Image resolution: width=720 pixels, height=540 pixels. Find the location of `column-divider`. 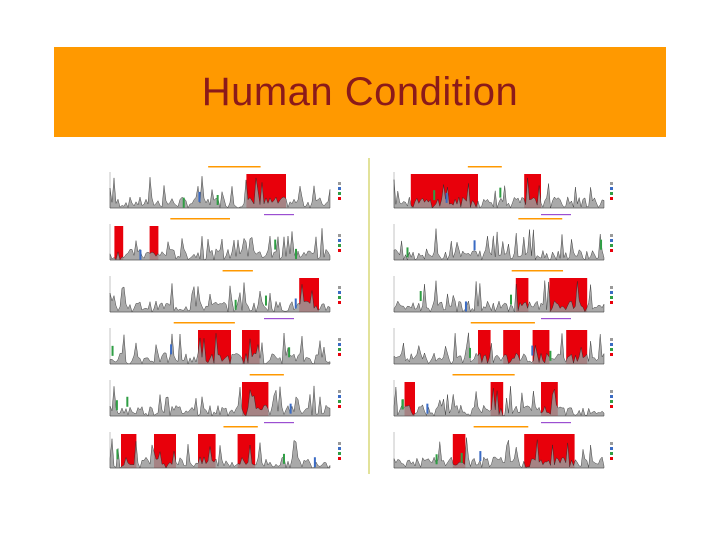

column-divider is located at coordinates (369, 316).